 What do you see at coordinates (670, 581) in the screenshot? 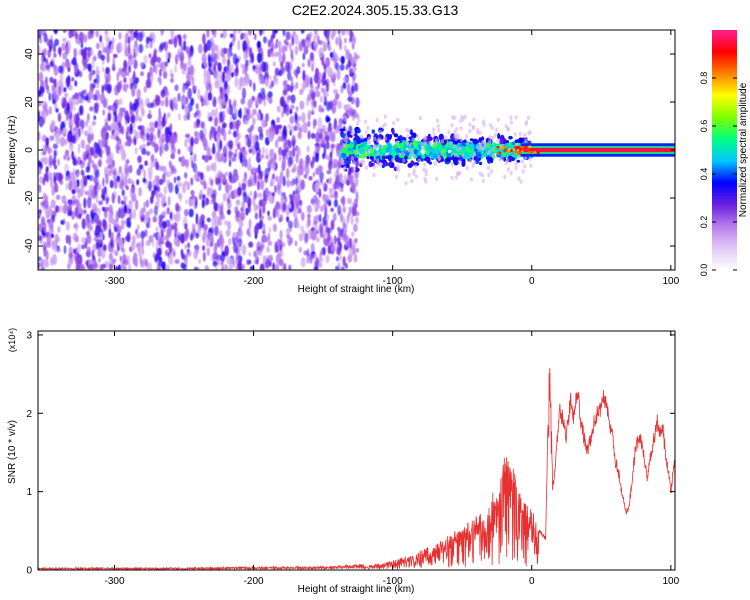
I see `x-tick-label: 100` at bounding box center [670, 581].